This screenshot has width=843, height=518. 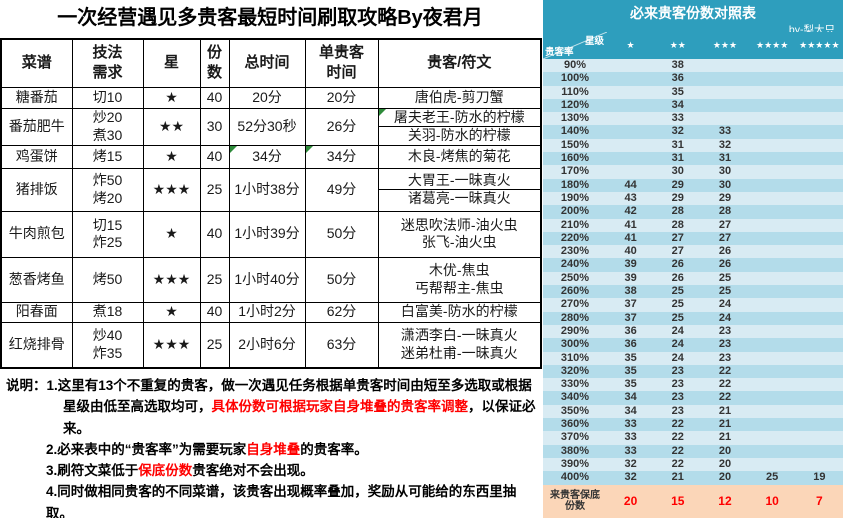 What do you see at coordinates (677, 264) in the screenshot?
I see `count-cell: 26` at bounding box center [677, 264].